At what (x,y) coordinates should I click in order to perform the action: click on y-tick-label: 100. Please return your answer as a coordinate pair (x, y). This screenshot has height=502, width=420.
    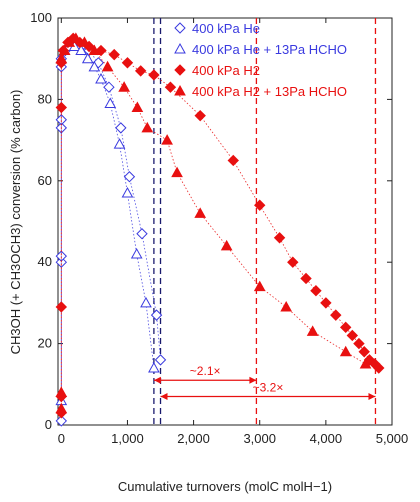
    Looking at the image, I should click on (41, 17).